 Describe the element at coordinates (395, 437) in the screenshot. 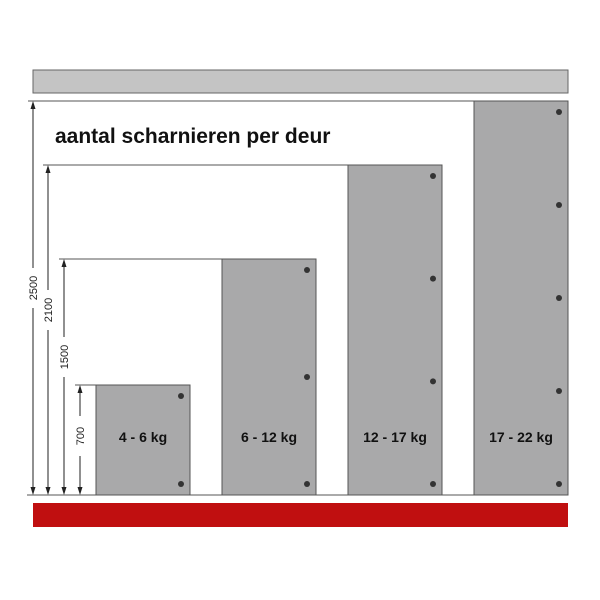

I see `weight-label: 12 - 17 kg` at that location.